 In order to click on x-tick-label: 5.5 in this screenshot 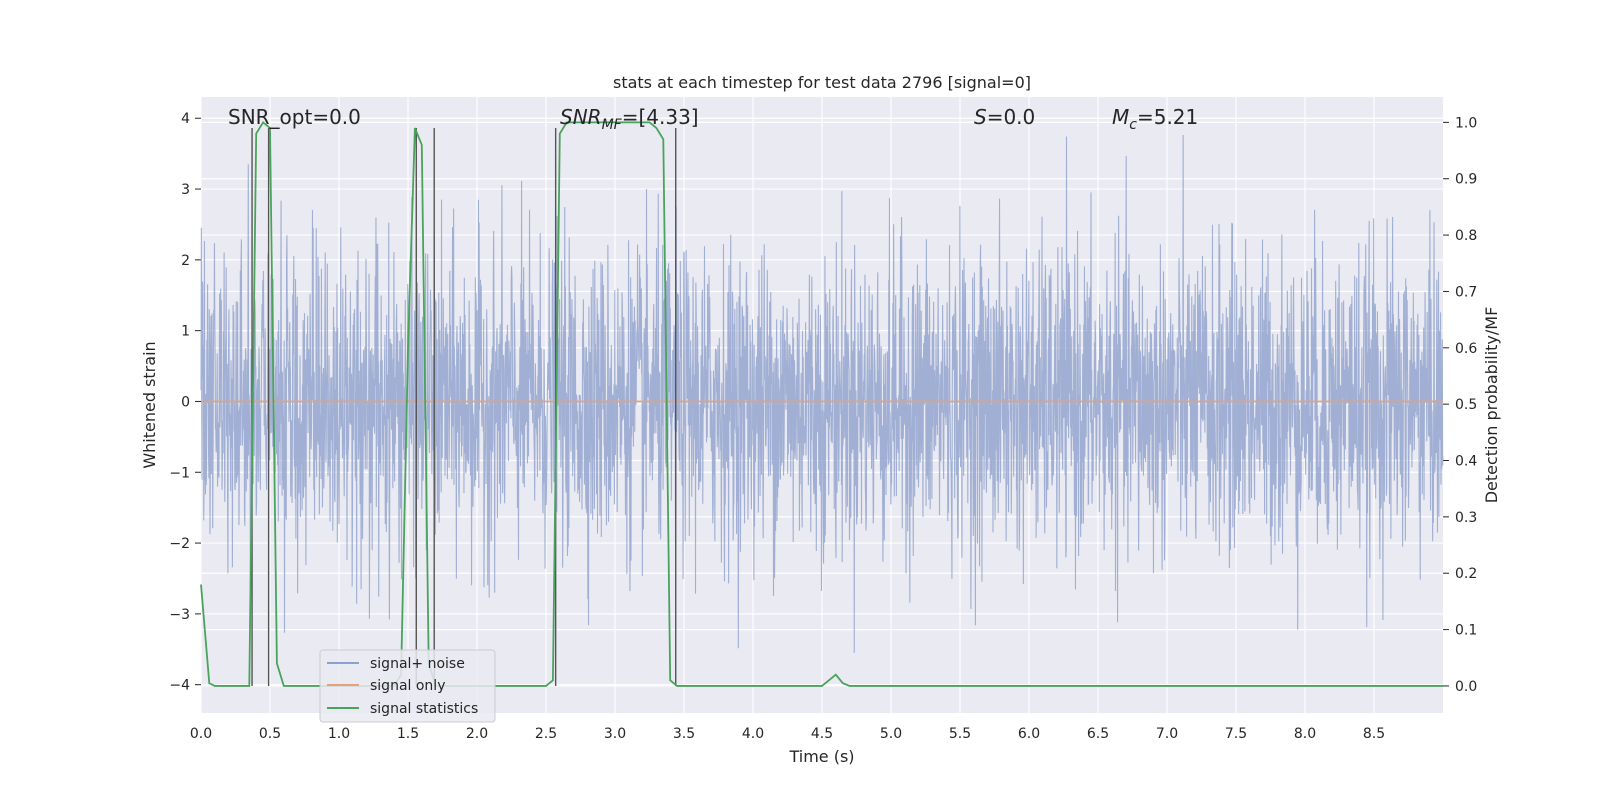, I will do `click(960, 734)`.